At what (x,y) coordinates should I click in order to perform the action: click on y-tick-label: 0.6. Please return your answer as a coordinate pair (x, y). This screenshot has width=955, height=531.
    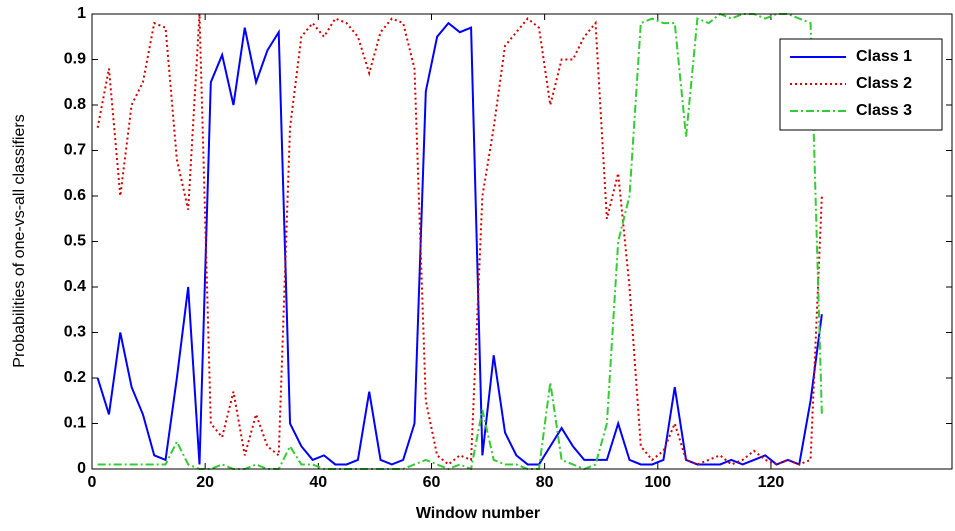
    Looking at the image, I should click on (75, 195).